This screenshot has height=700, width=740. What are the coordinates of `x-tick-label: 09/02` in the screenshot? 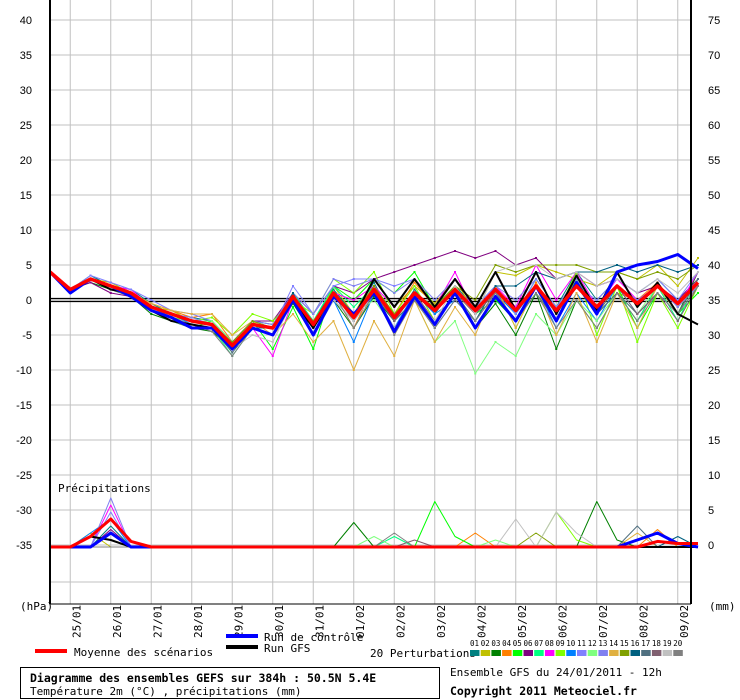 It's located at (684, 621).